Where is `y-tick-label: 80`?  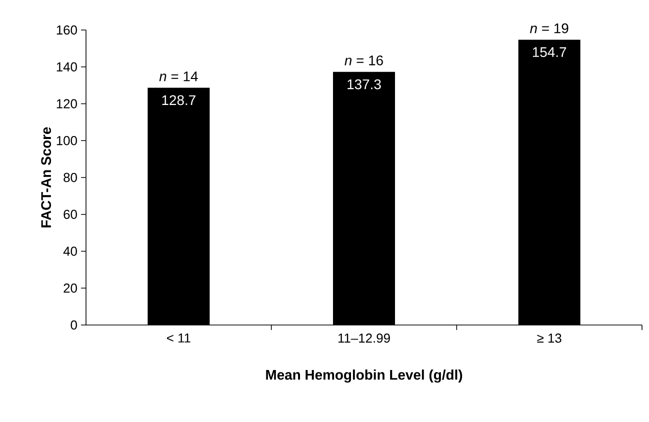 y-tick-label: 80 is located at coordinates (70, 177).